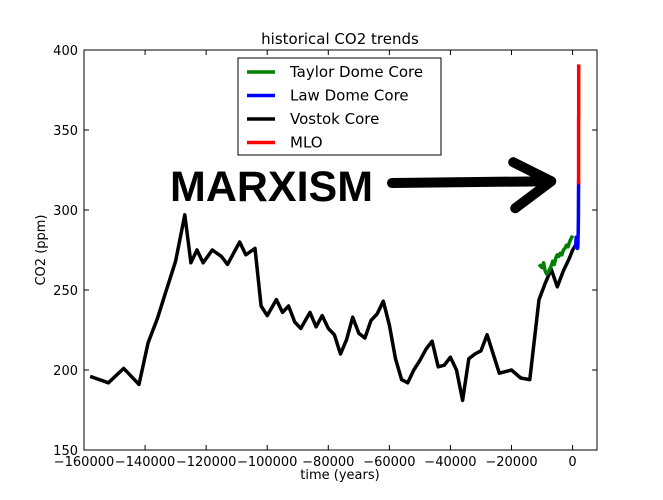 The height and width of the screenshot is (500, 663). What do you see at coordinates (572, 462) in the screenshot?
I see `x-tick-label: 0` at bounding box center [572, 462].